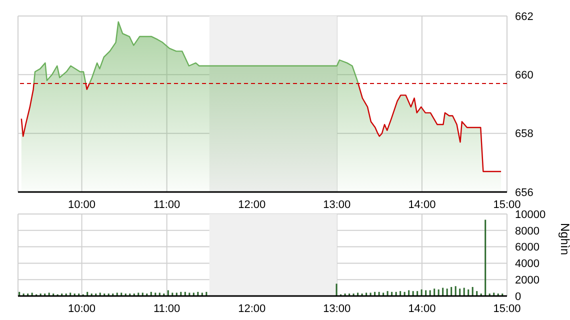 The image size is (570, 320). What do you see at coordinates (524, 16) in the screenshot?
I see `y-tick-label: 662` at bounding box center [524, 16].